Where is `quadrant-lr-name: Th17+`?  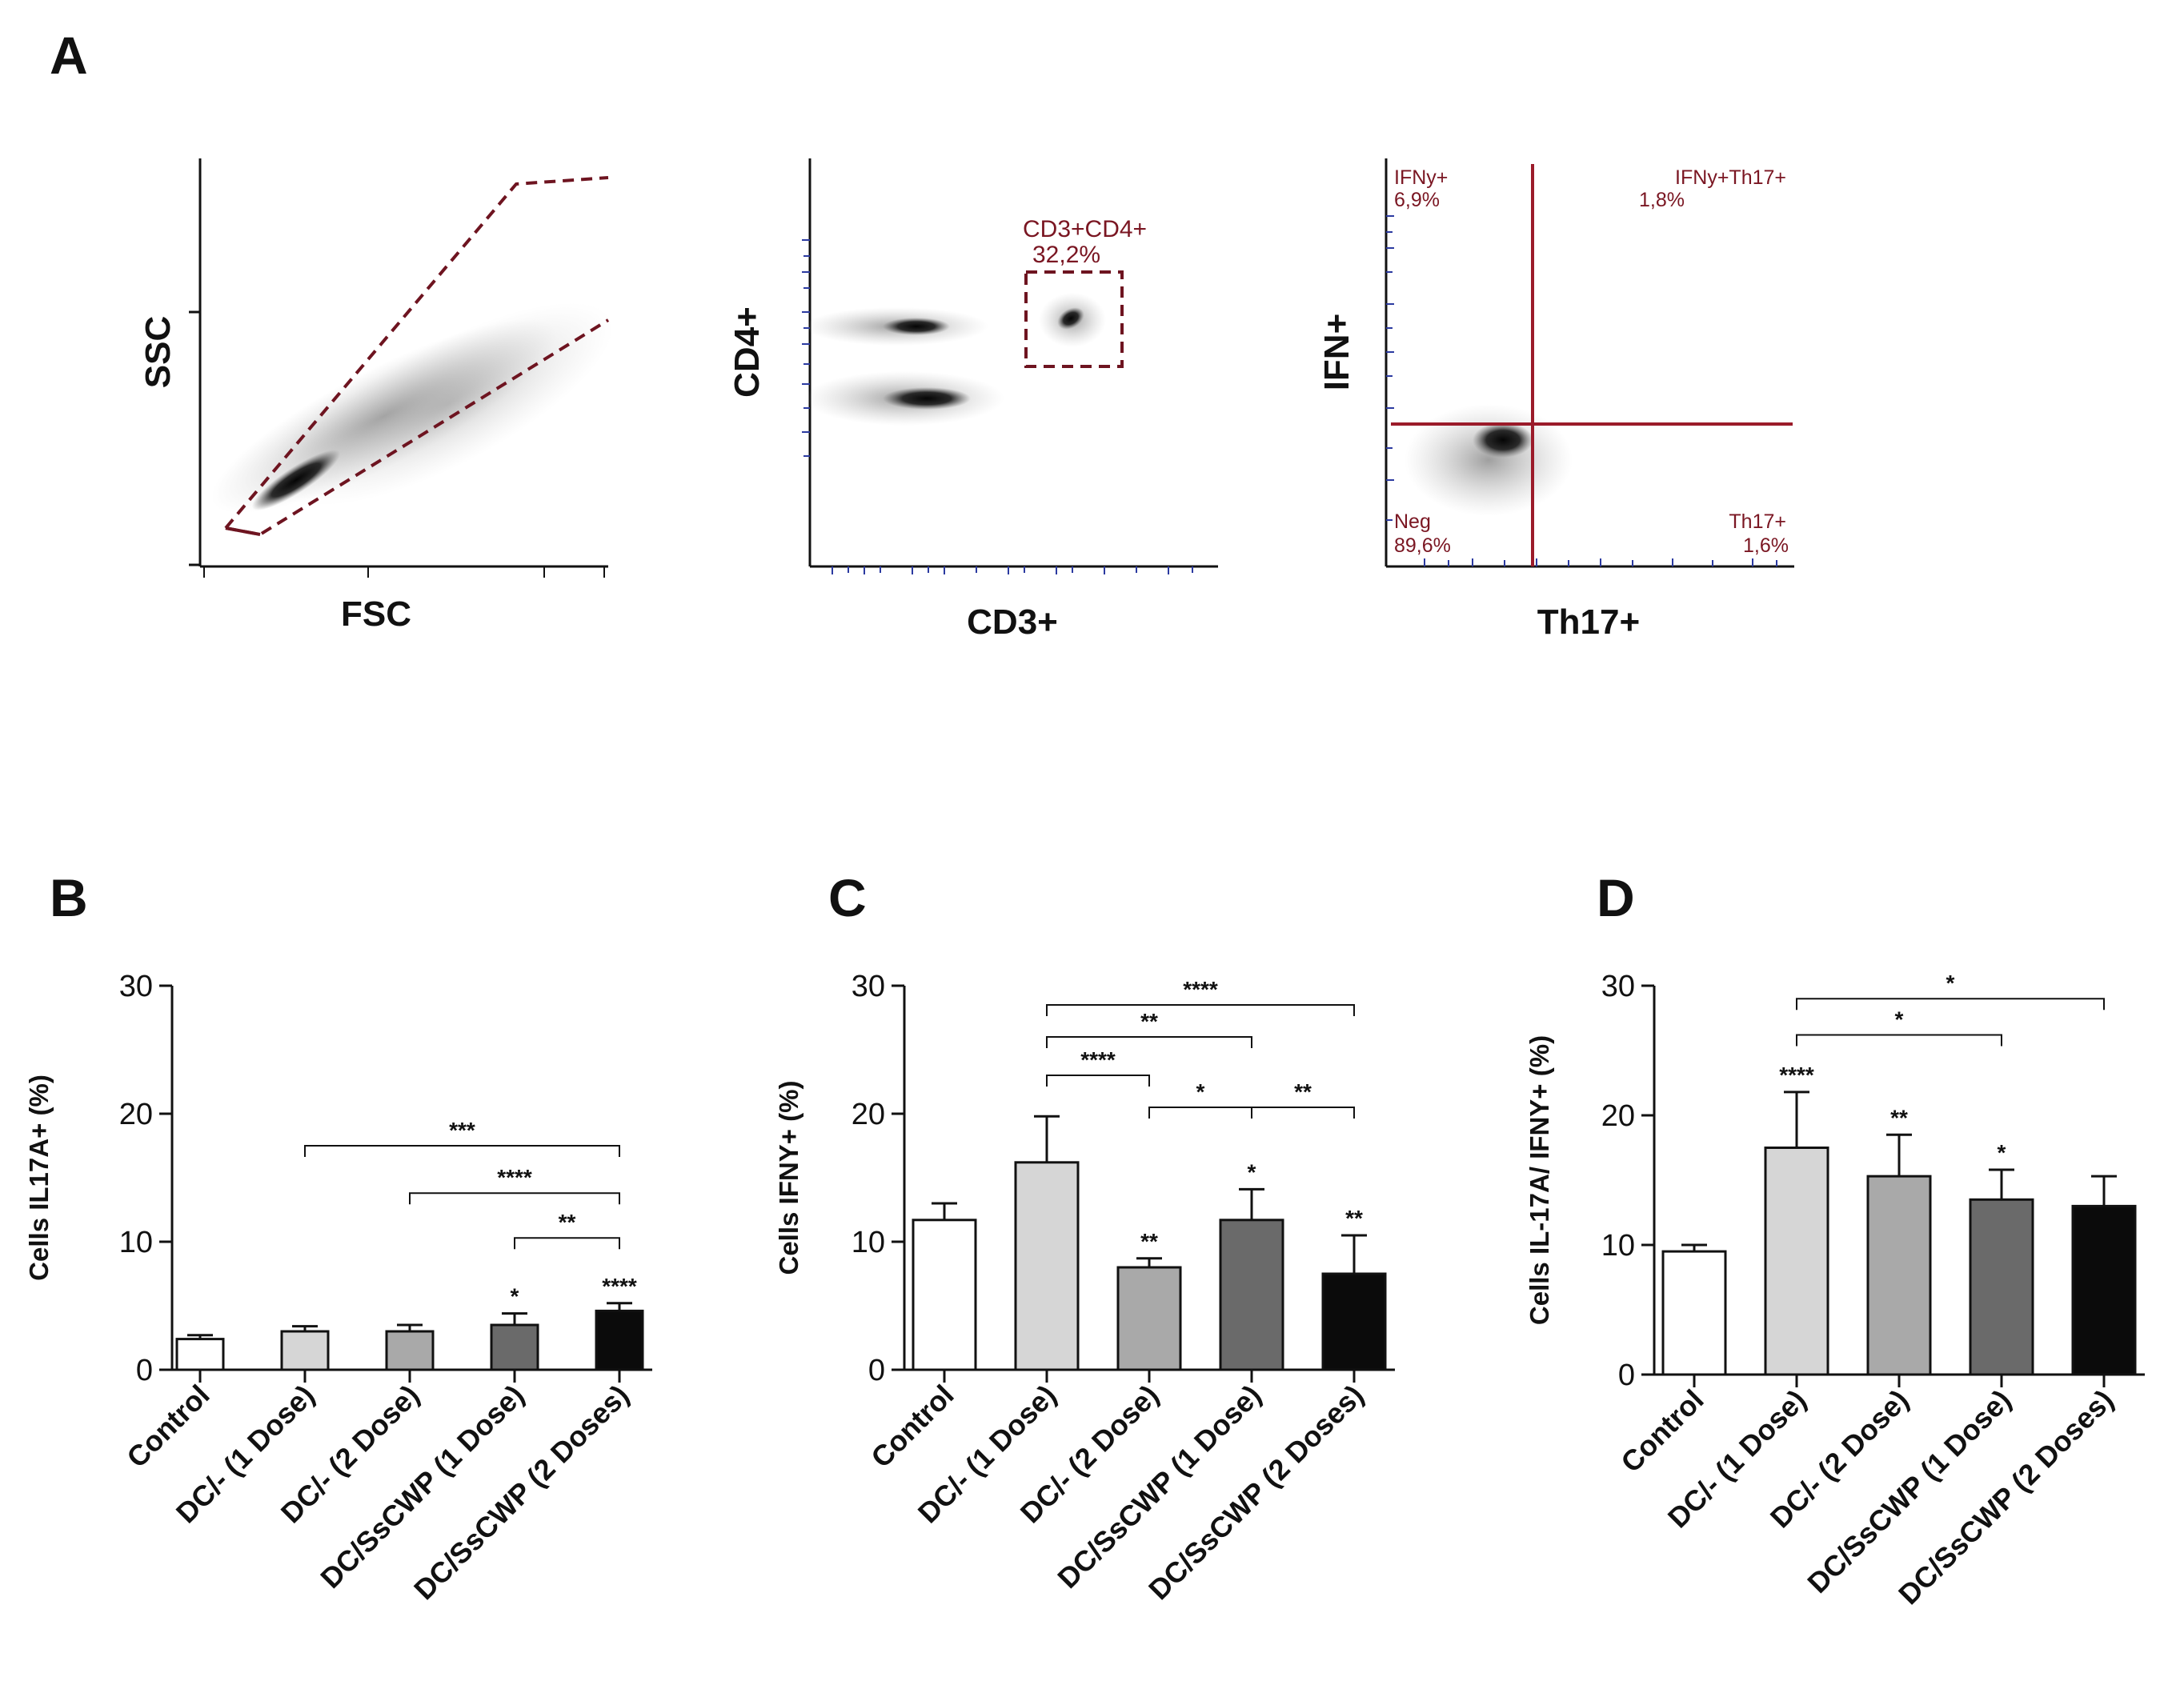
quadrant-lr-name: Th17+ is located at coordinates (1757, 521).